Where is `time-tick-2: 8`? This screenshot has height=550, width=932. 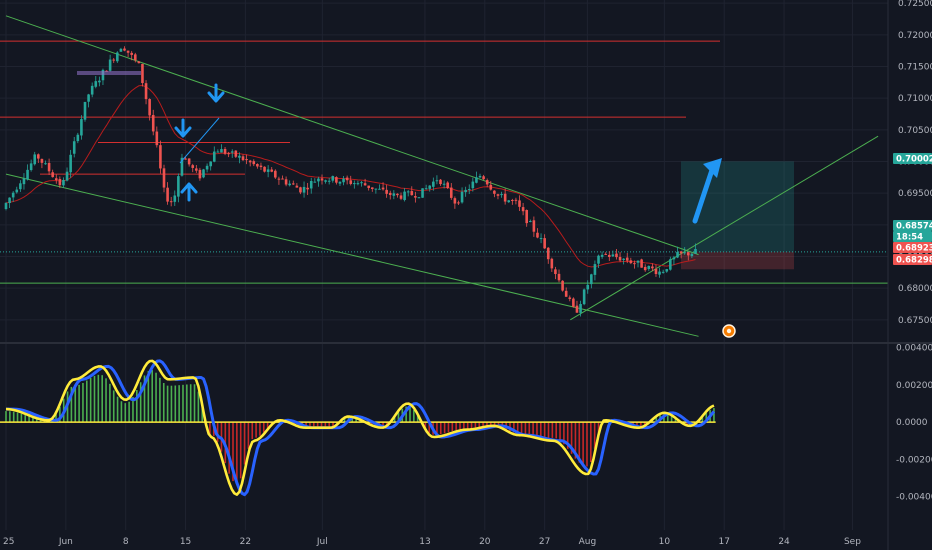 time-tick-2: 8 is located at coordinates (126, 542).